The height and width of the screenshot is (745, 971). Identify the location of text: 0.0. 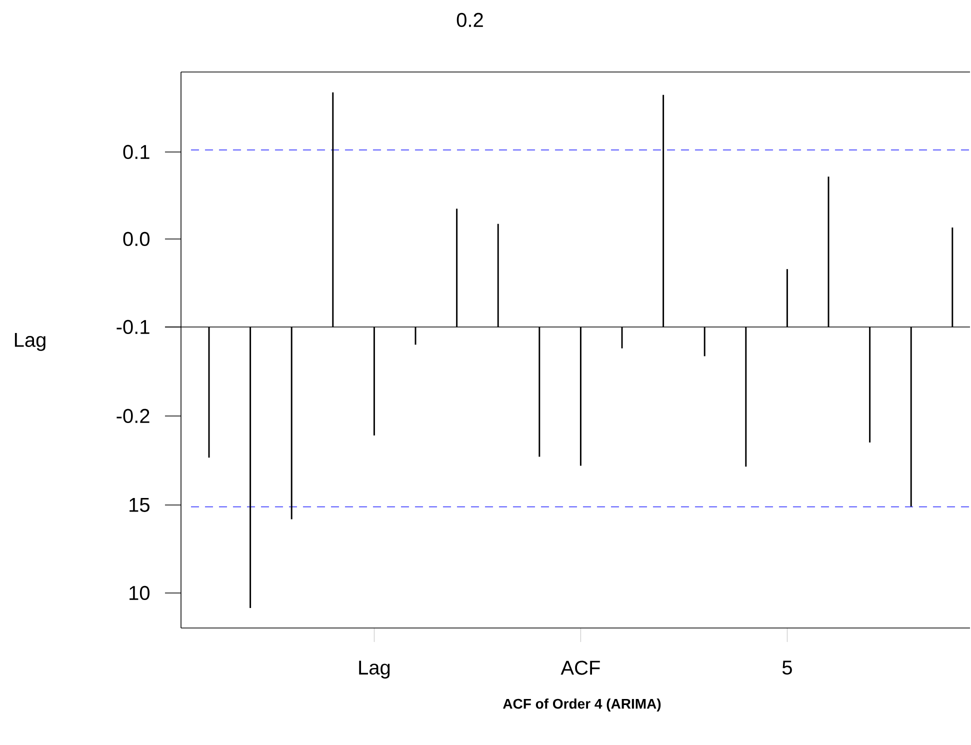
(136, 239).